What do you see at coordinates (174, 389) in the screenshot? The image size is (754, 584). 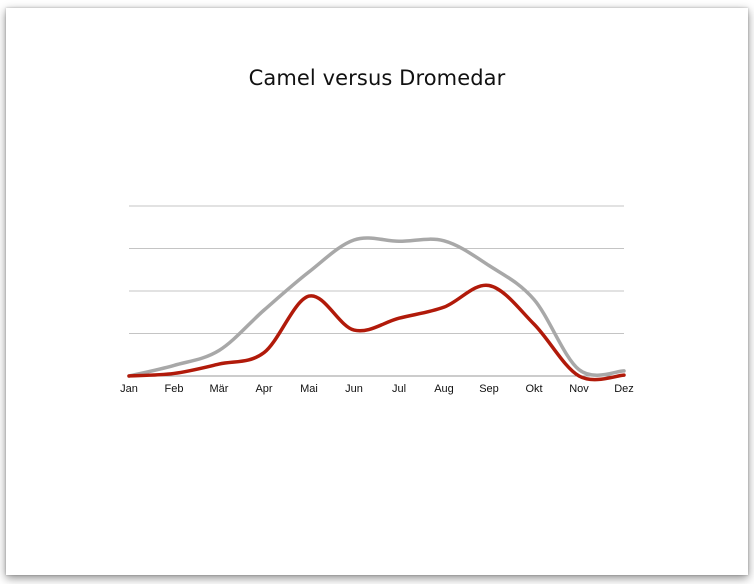 I see `x-tick-label: Feb` at bounding box center [174, 389].